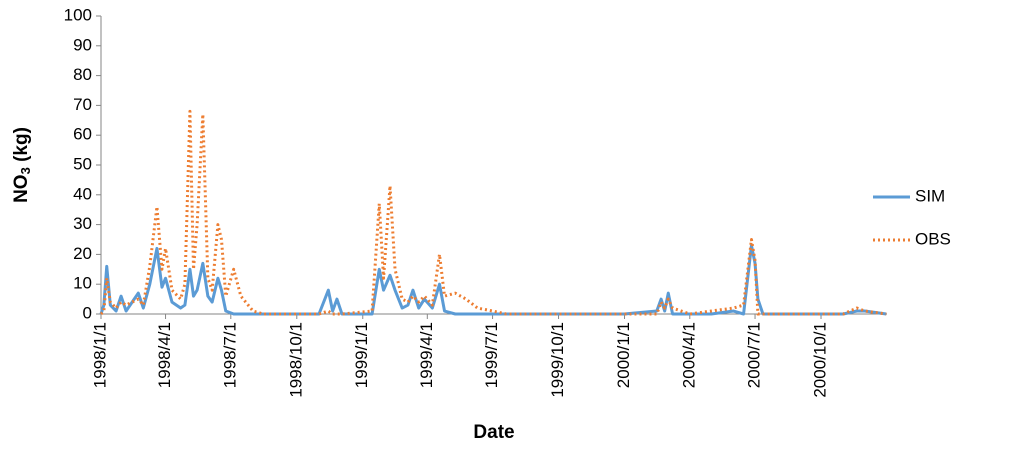  I want to click on y-label-main: NO, so click(21, 188).